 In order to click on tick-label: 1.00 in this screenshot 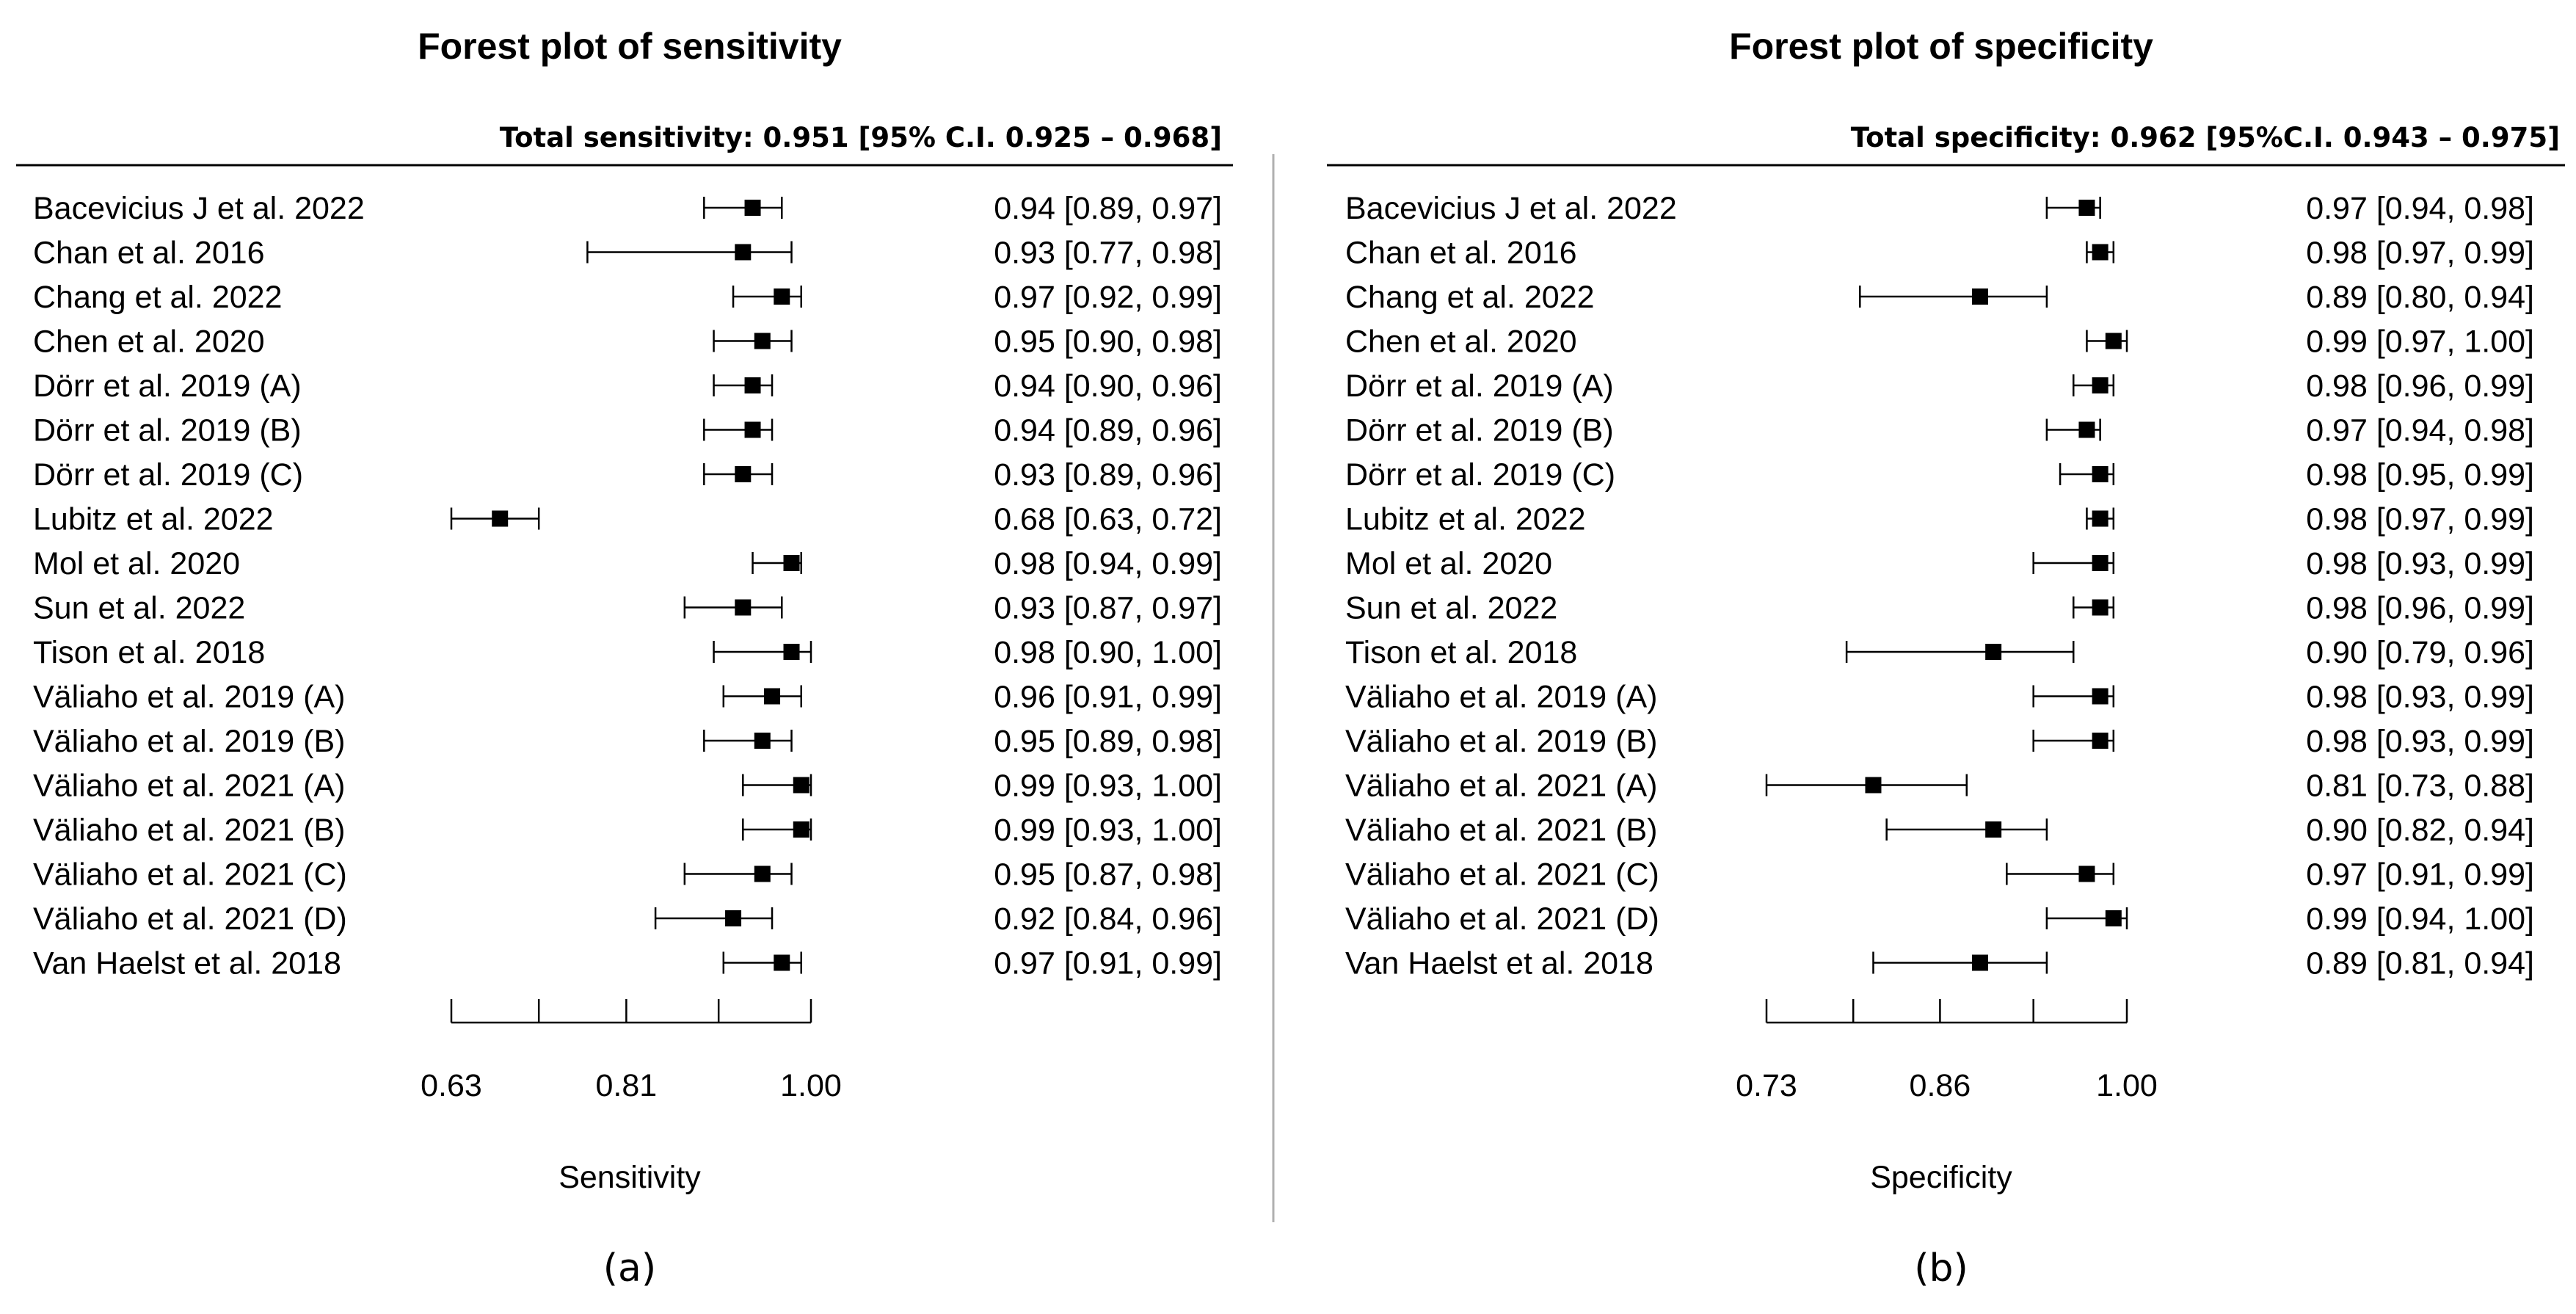, I will do `click(811, 1085)`.